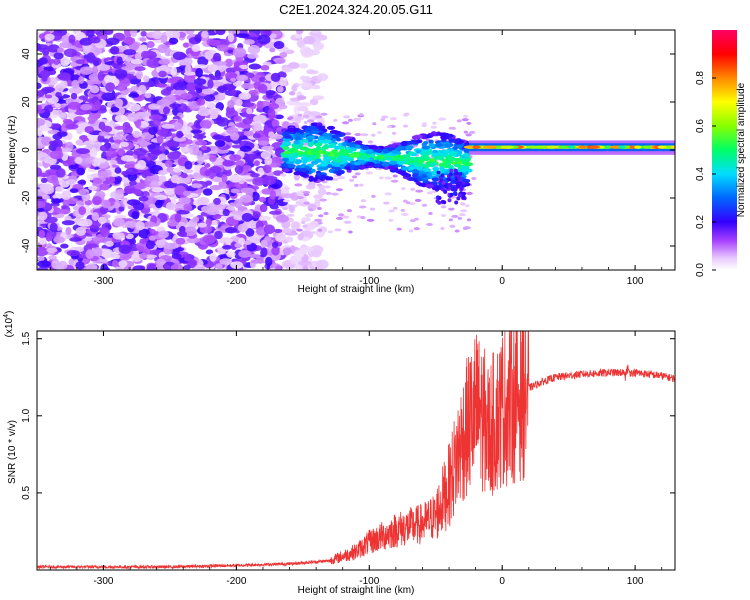 The width and height of the screenshot is (750, 600). I want to click on y-multiplier: (x104), so click(9, 324).